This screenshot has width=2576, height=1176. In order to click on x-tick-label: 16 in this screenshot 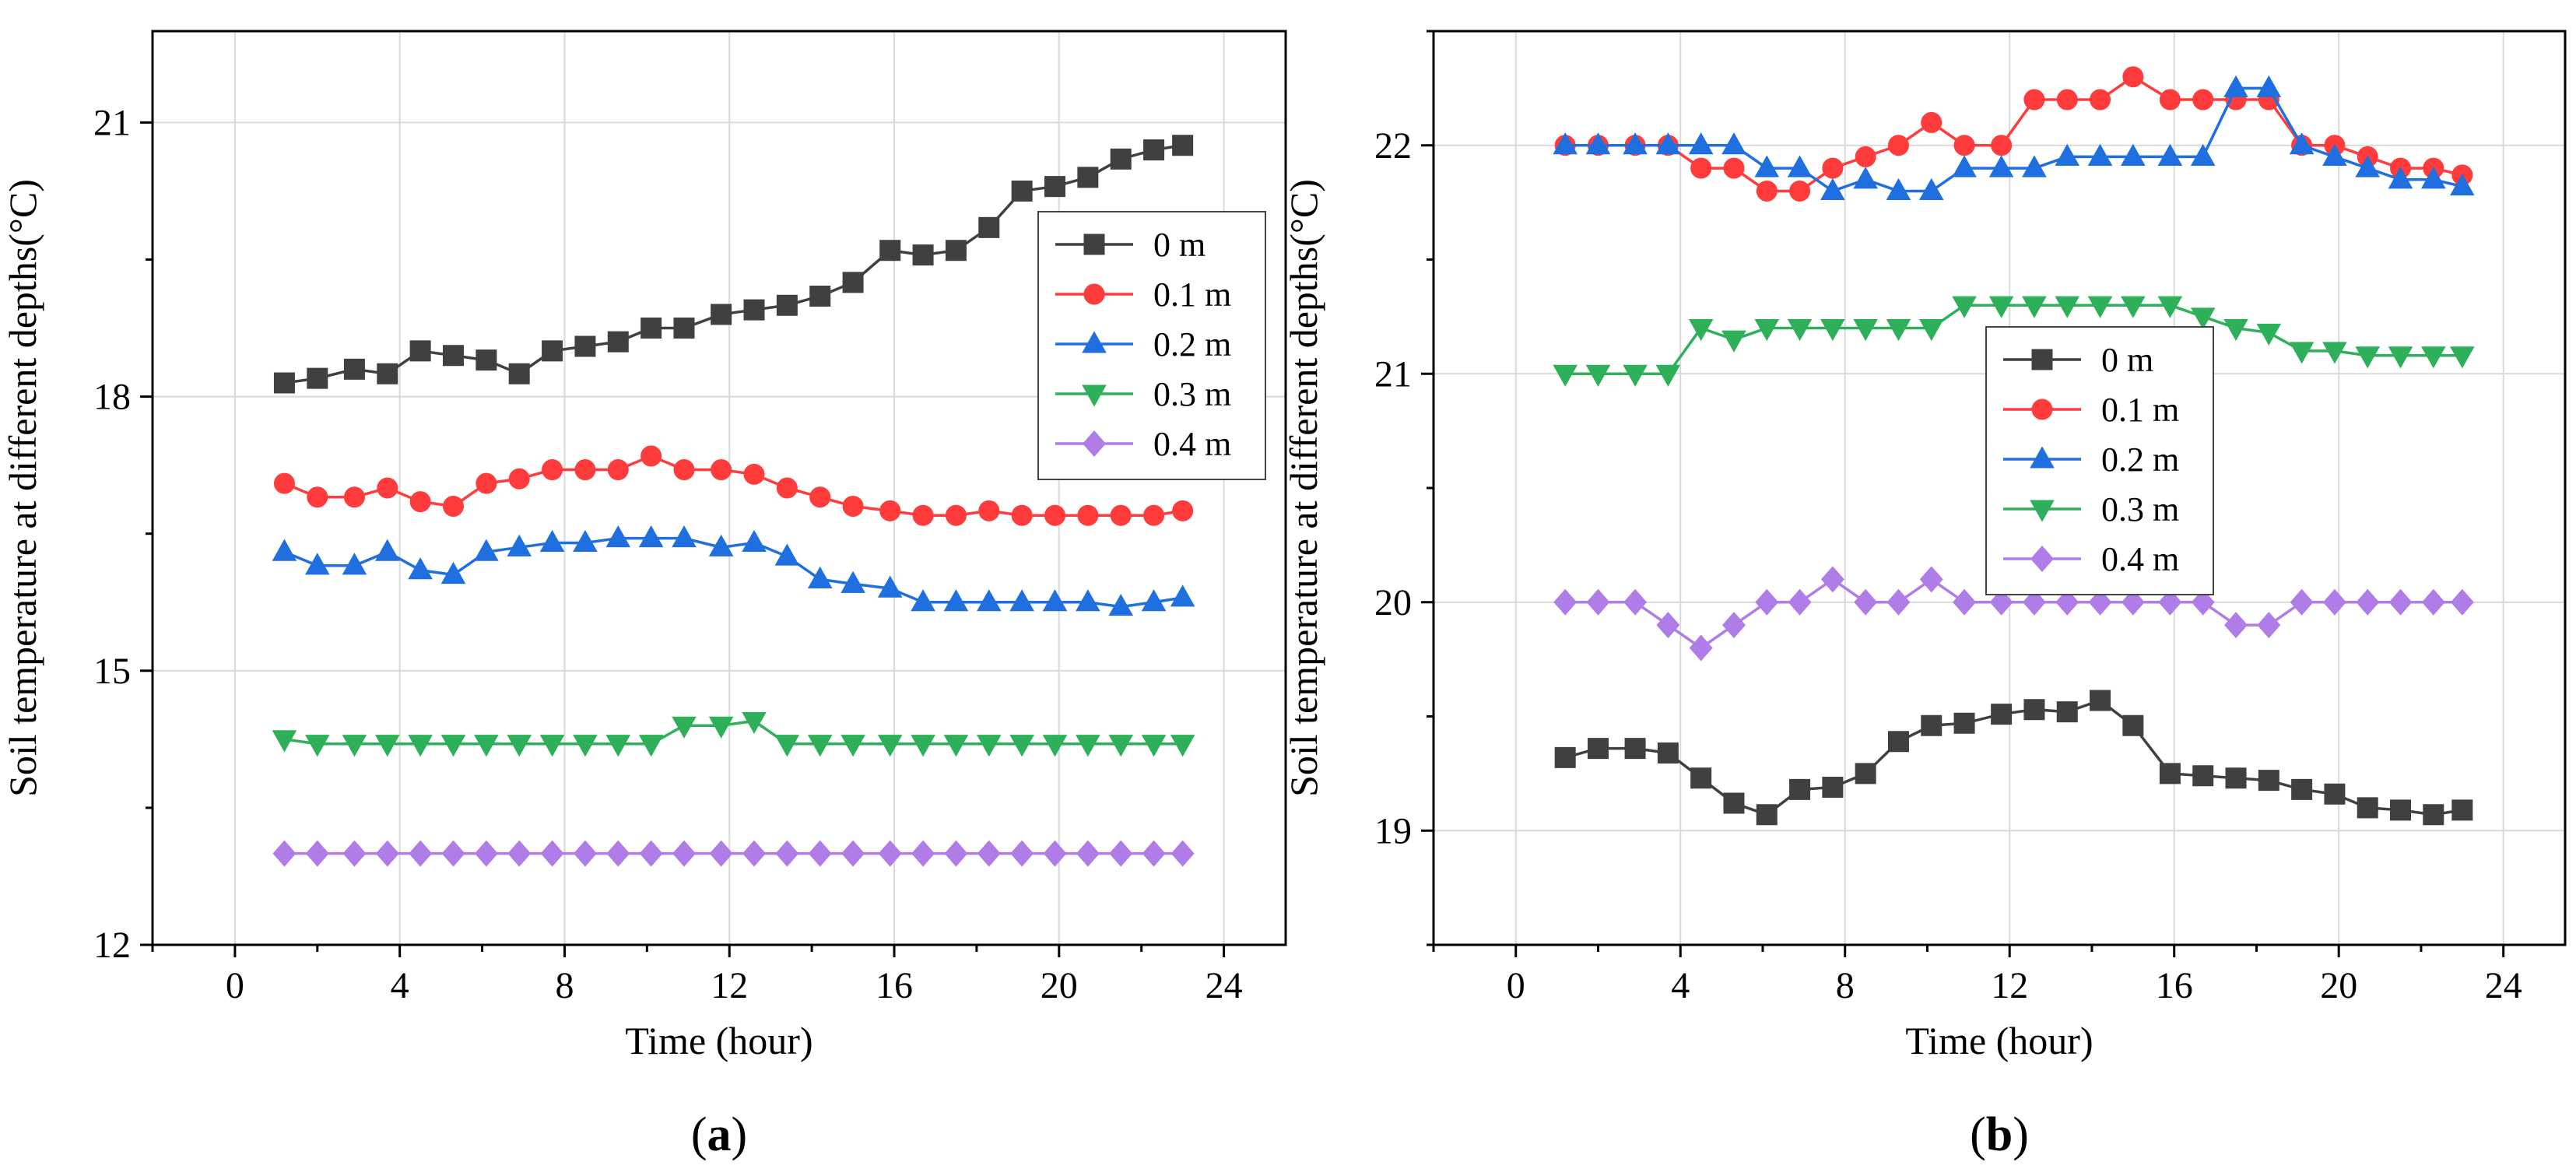, I will do `click(894, 985)`.